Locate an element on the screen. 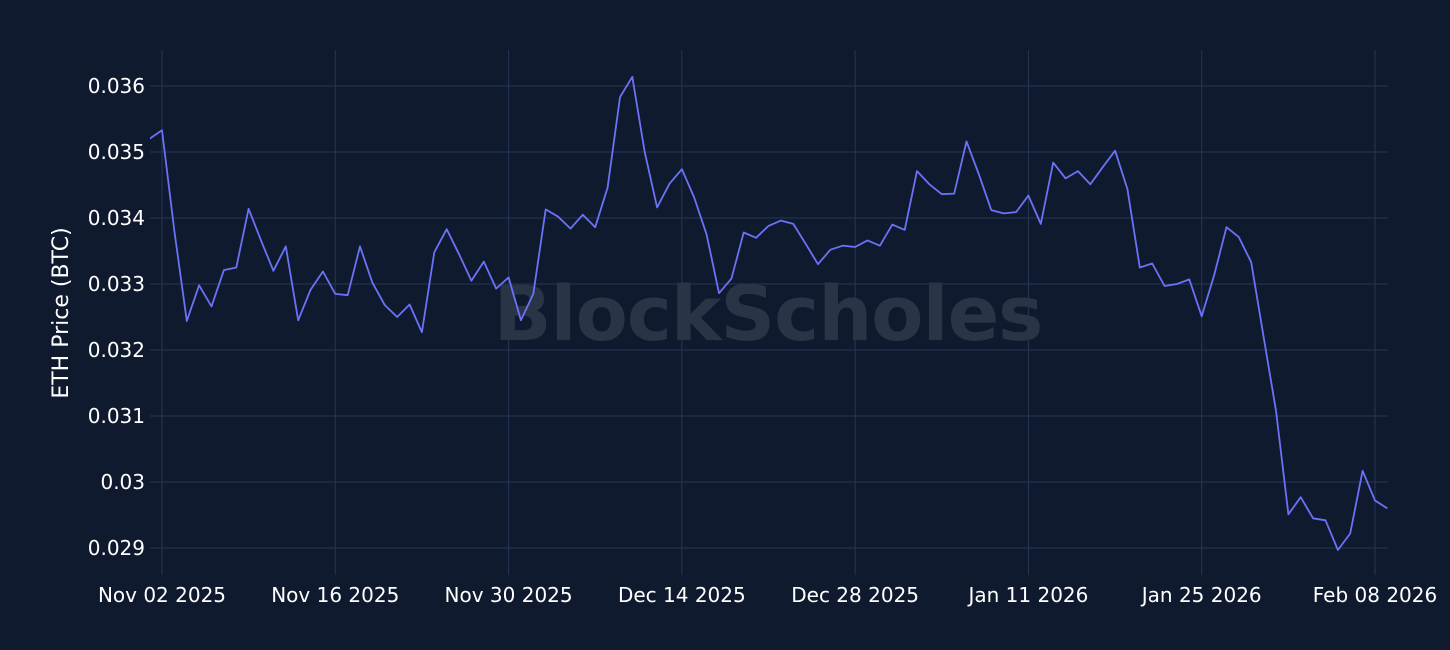  y-tick-label: 0.032 is located at coordinates (116, 350).